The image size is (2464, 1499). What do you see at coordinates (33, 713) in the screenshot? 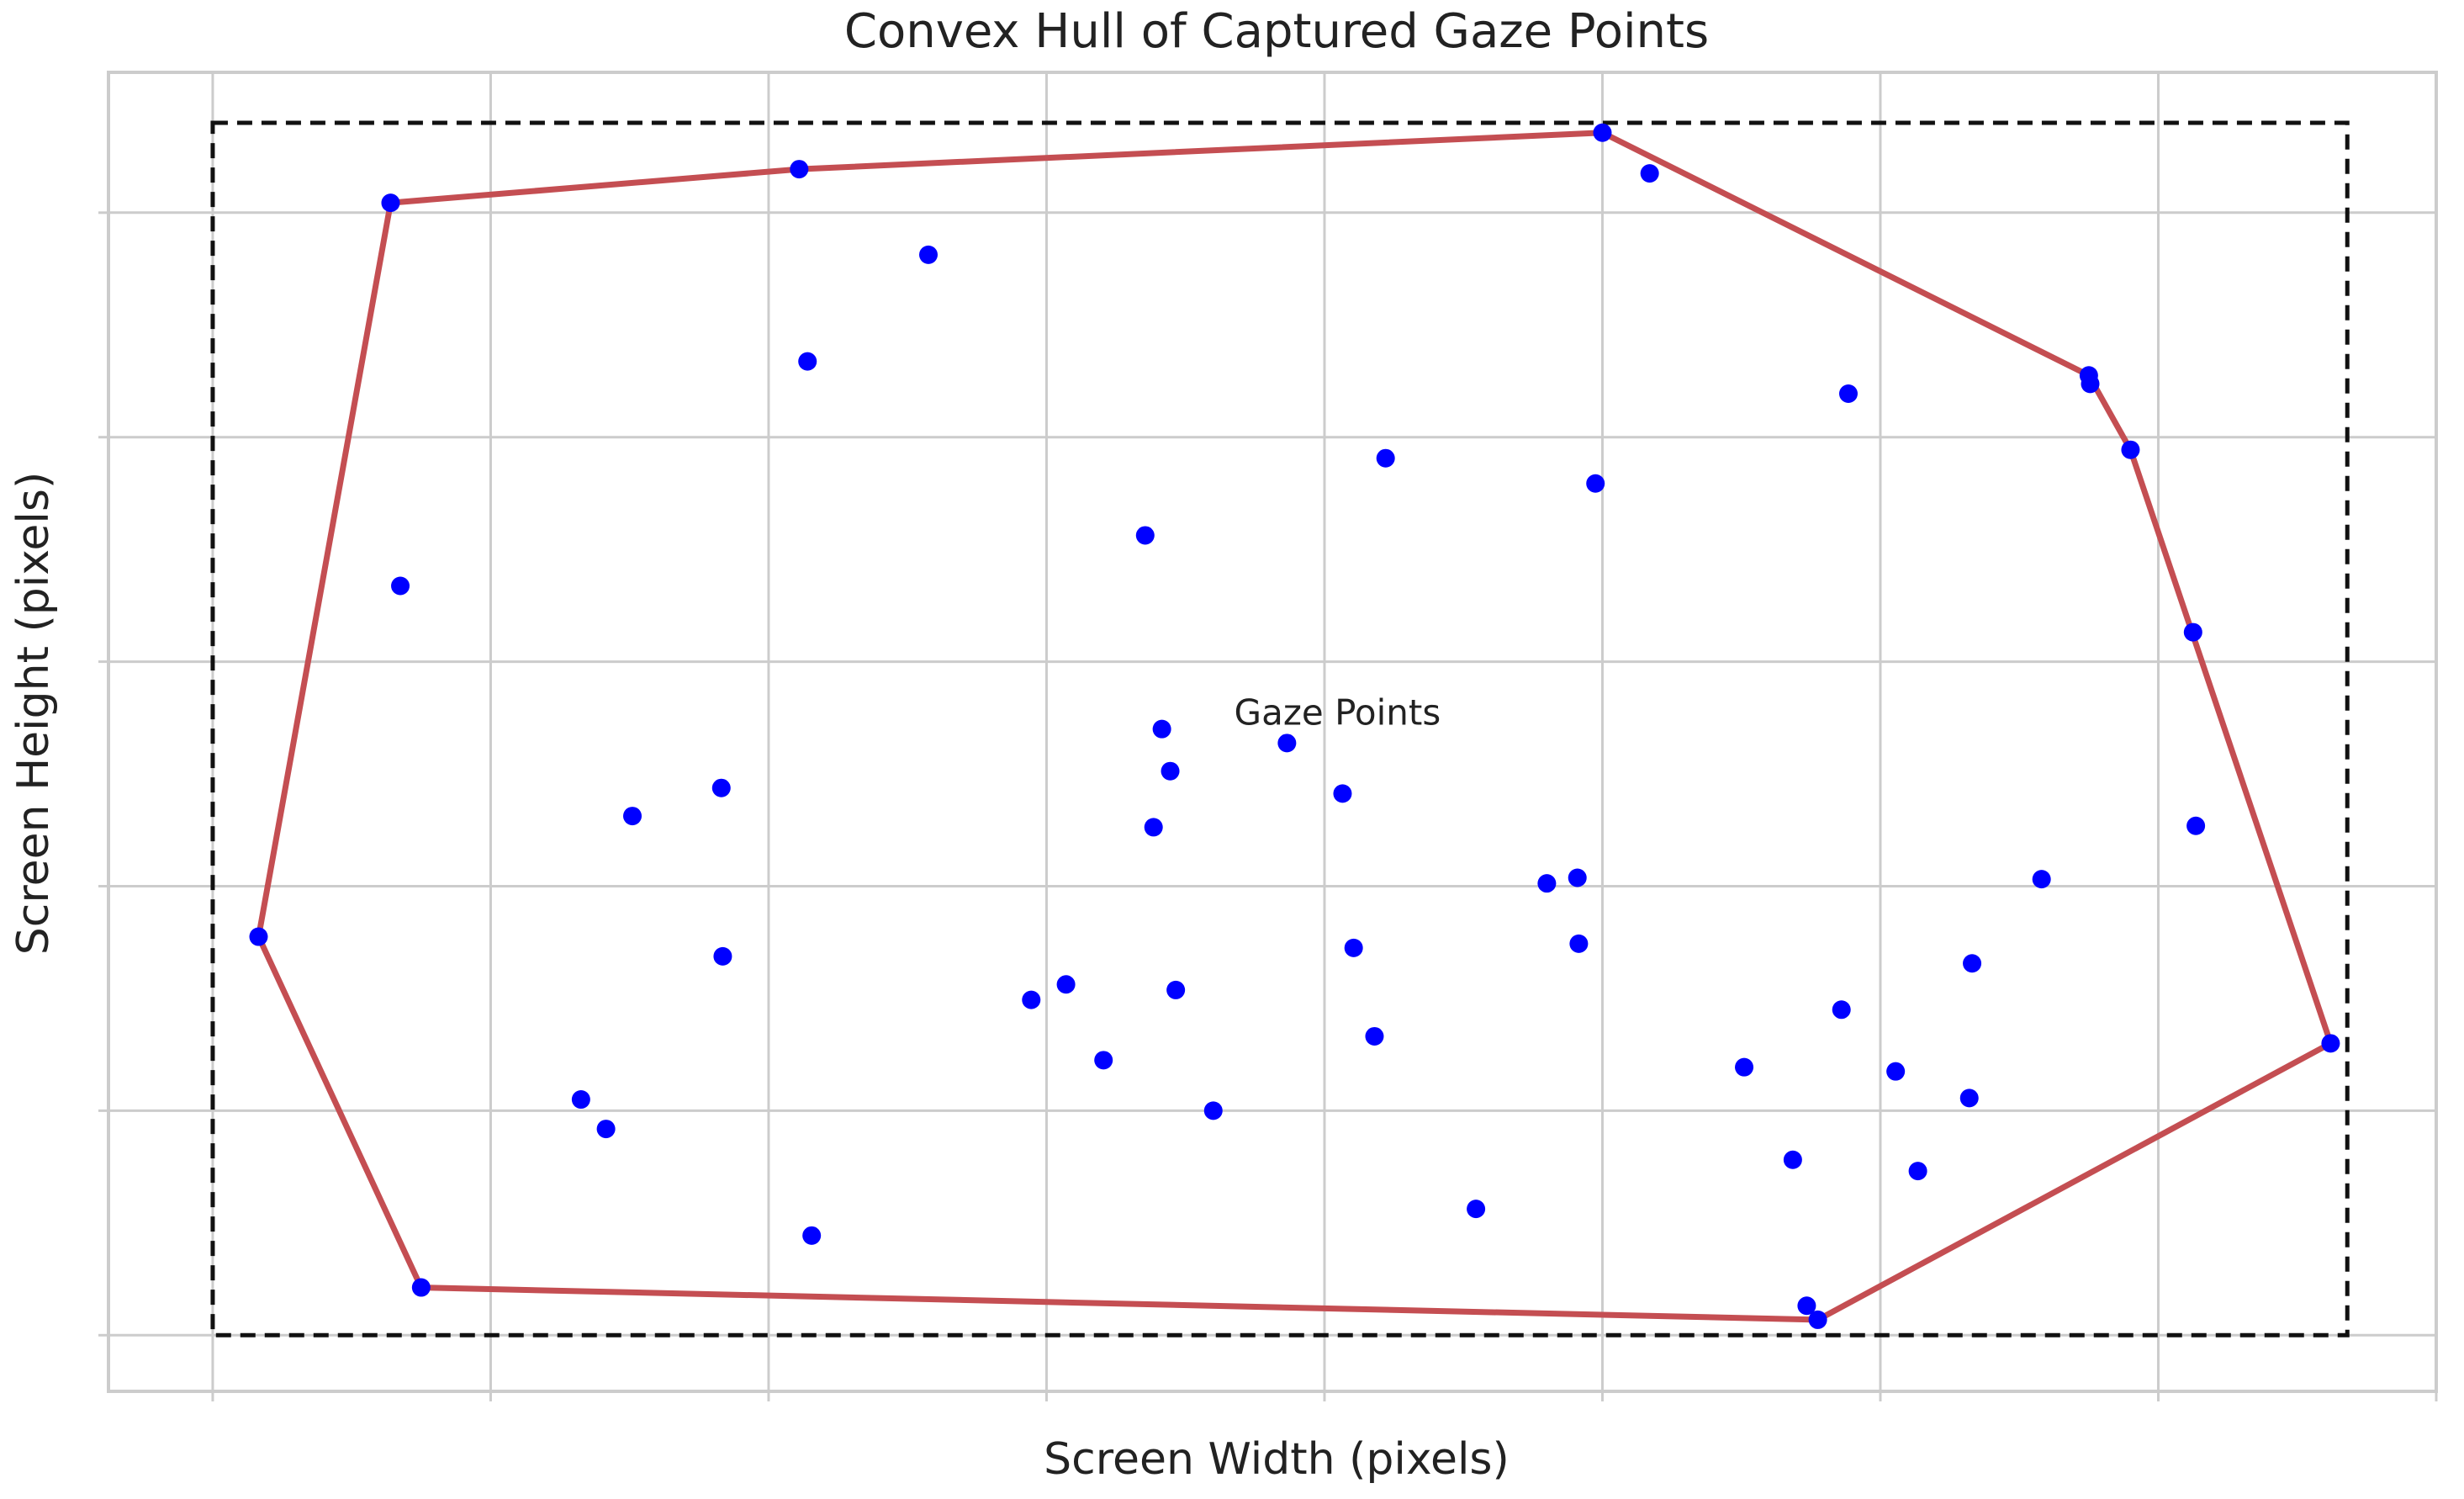
I see `y-axis-label: Screen Height (pixels)` at bounding box center [33, 713].